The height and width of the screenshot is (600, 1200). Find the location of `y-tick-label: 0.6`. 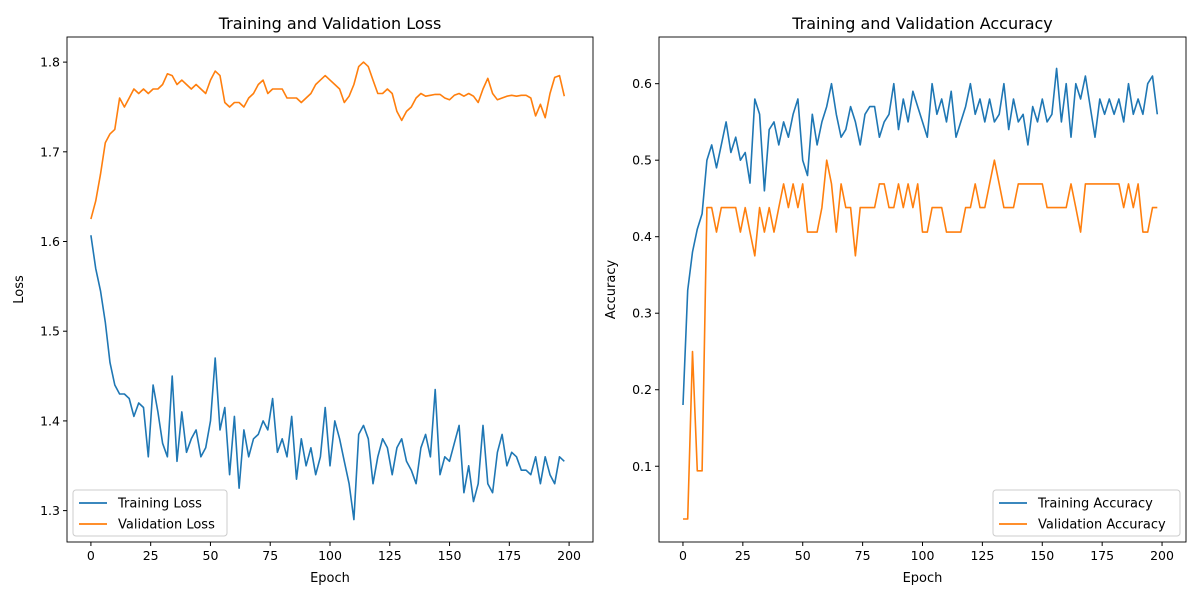

y-tick-label: 0.6 is located at coordinates (642, 83).